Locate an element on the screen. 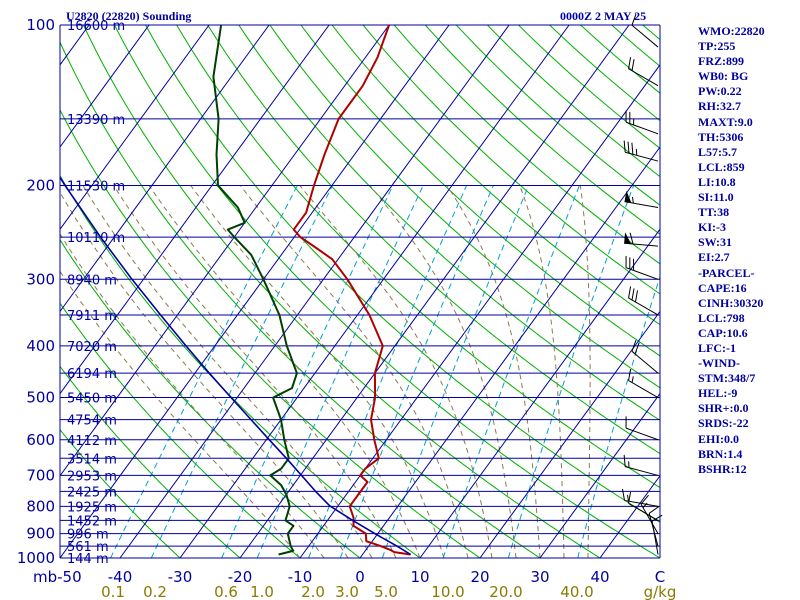  height-label: 144 m is located at coordinates (88, 559).